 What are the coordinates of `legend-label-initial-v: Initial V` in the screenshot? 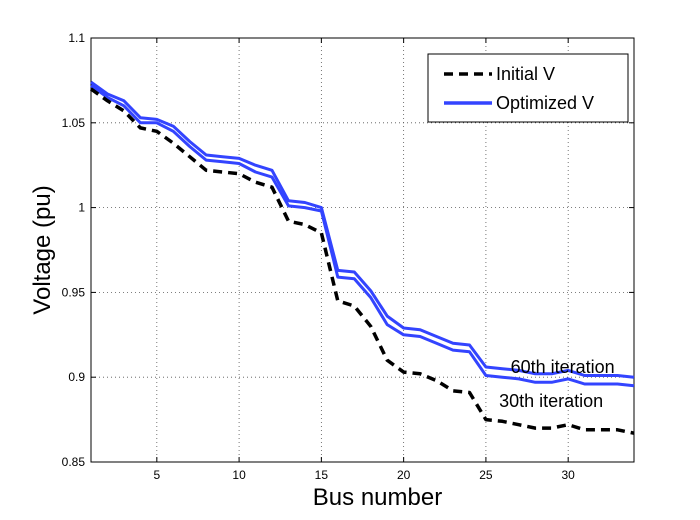 It's located at (525, 74).